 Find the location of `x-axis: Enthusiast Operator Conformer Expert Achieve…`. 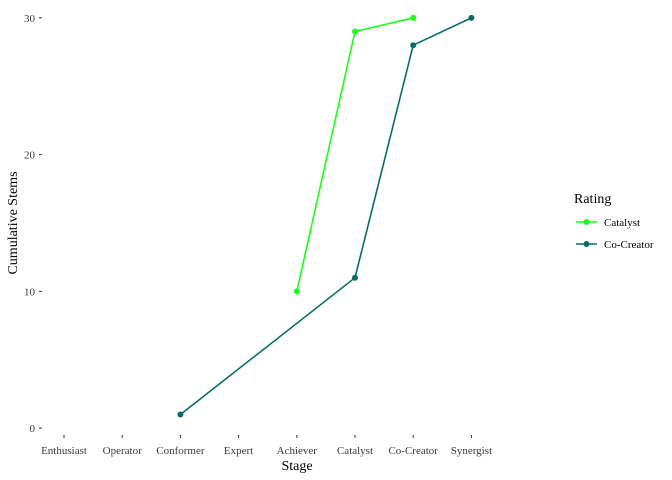

x-axis: Enthusiast Operator Conformer Expert Achieve… is located at coordinates (266, 446).